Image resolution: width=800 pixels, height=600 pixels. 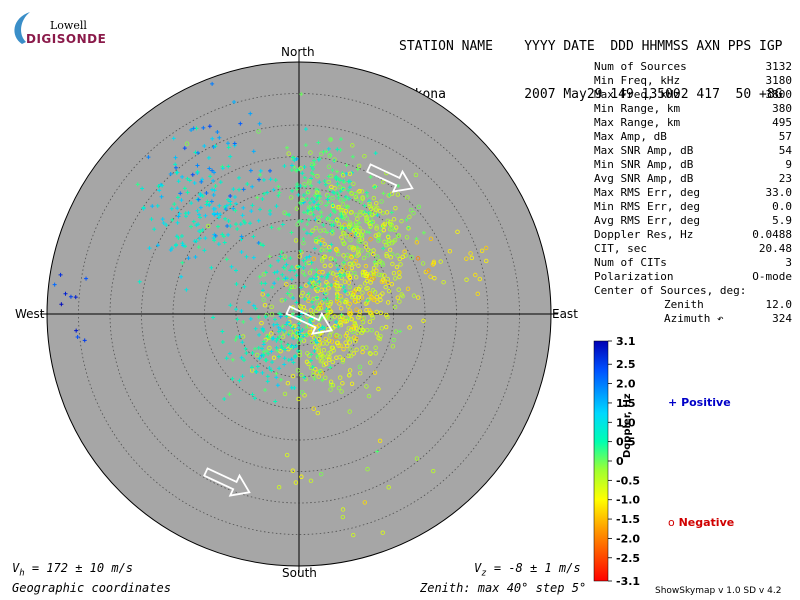 I want to click on colorbar-tick-label: -2.5, so click(x=628, y=558).